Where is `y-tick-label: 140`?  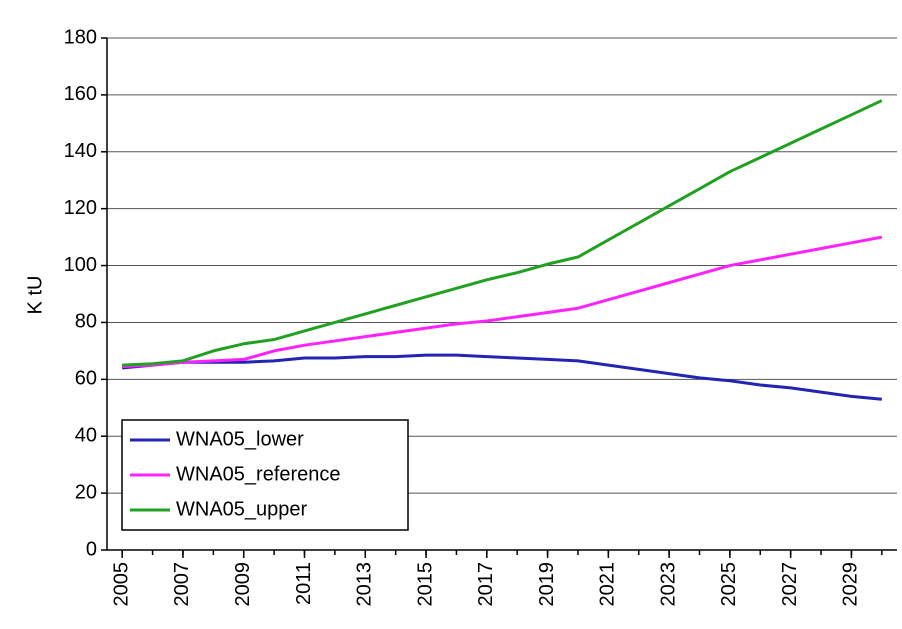
y-tick-label: 140 is located at coordinates (80, 151).